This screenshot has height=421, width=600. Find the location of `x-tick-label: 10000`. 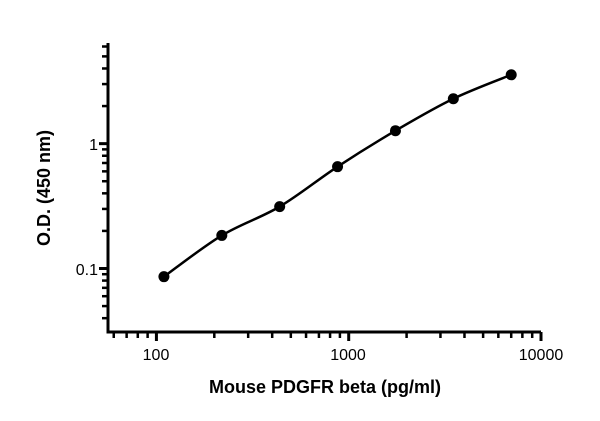

x-tick-label: 10000 is located at coordinates (541, 355).